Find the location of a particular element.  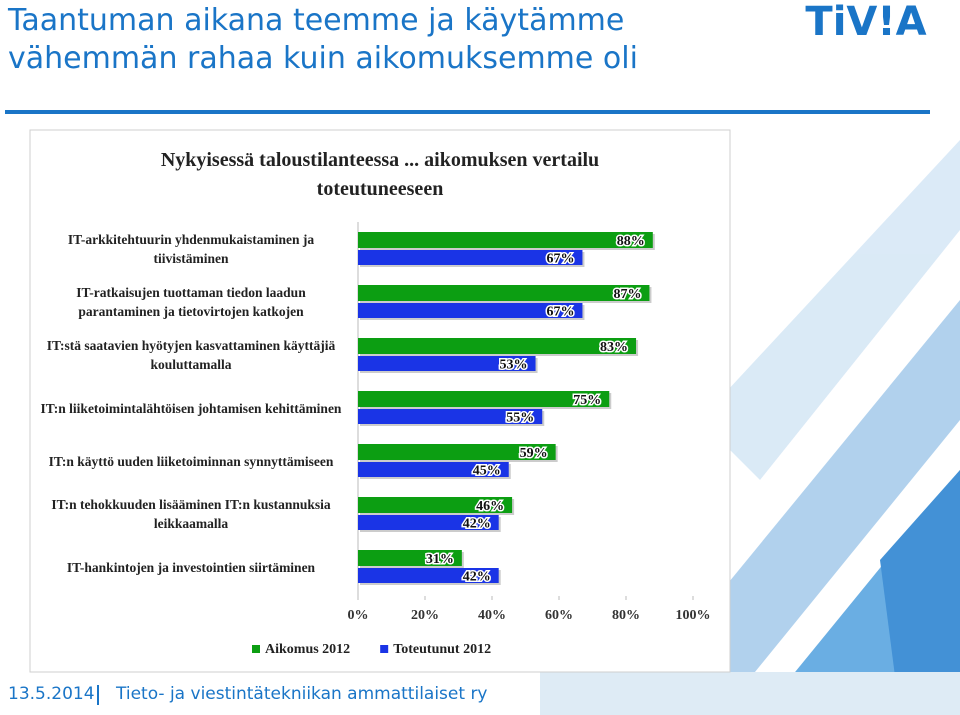

value-label: 55% is located at coordinates (520, 418).